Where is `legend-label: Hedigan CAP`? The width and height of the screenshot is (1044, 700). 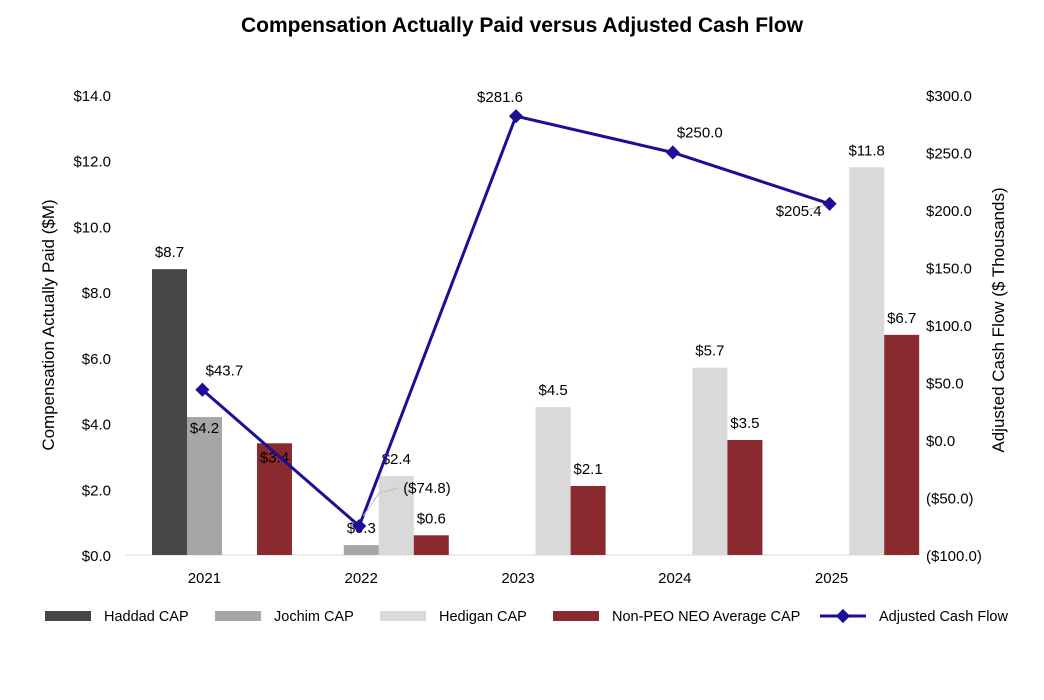 legend-label: Hedigan CAP is located at coordinates (483, 617).